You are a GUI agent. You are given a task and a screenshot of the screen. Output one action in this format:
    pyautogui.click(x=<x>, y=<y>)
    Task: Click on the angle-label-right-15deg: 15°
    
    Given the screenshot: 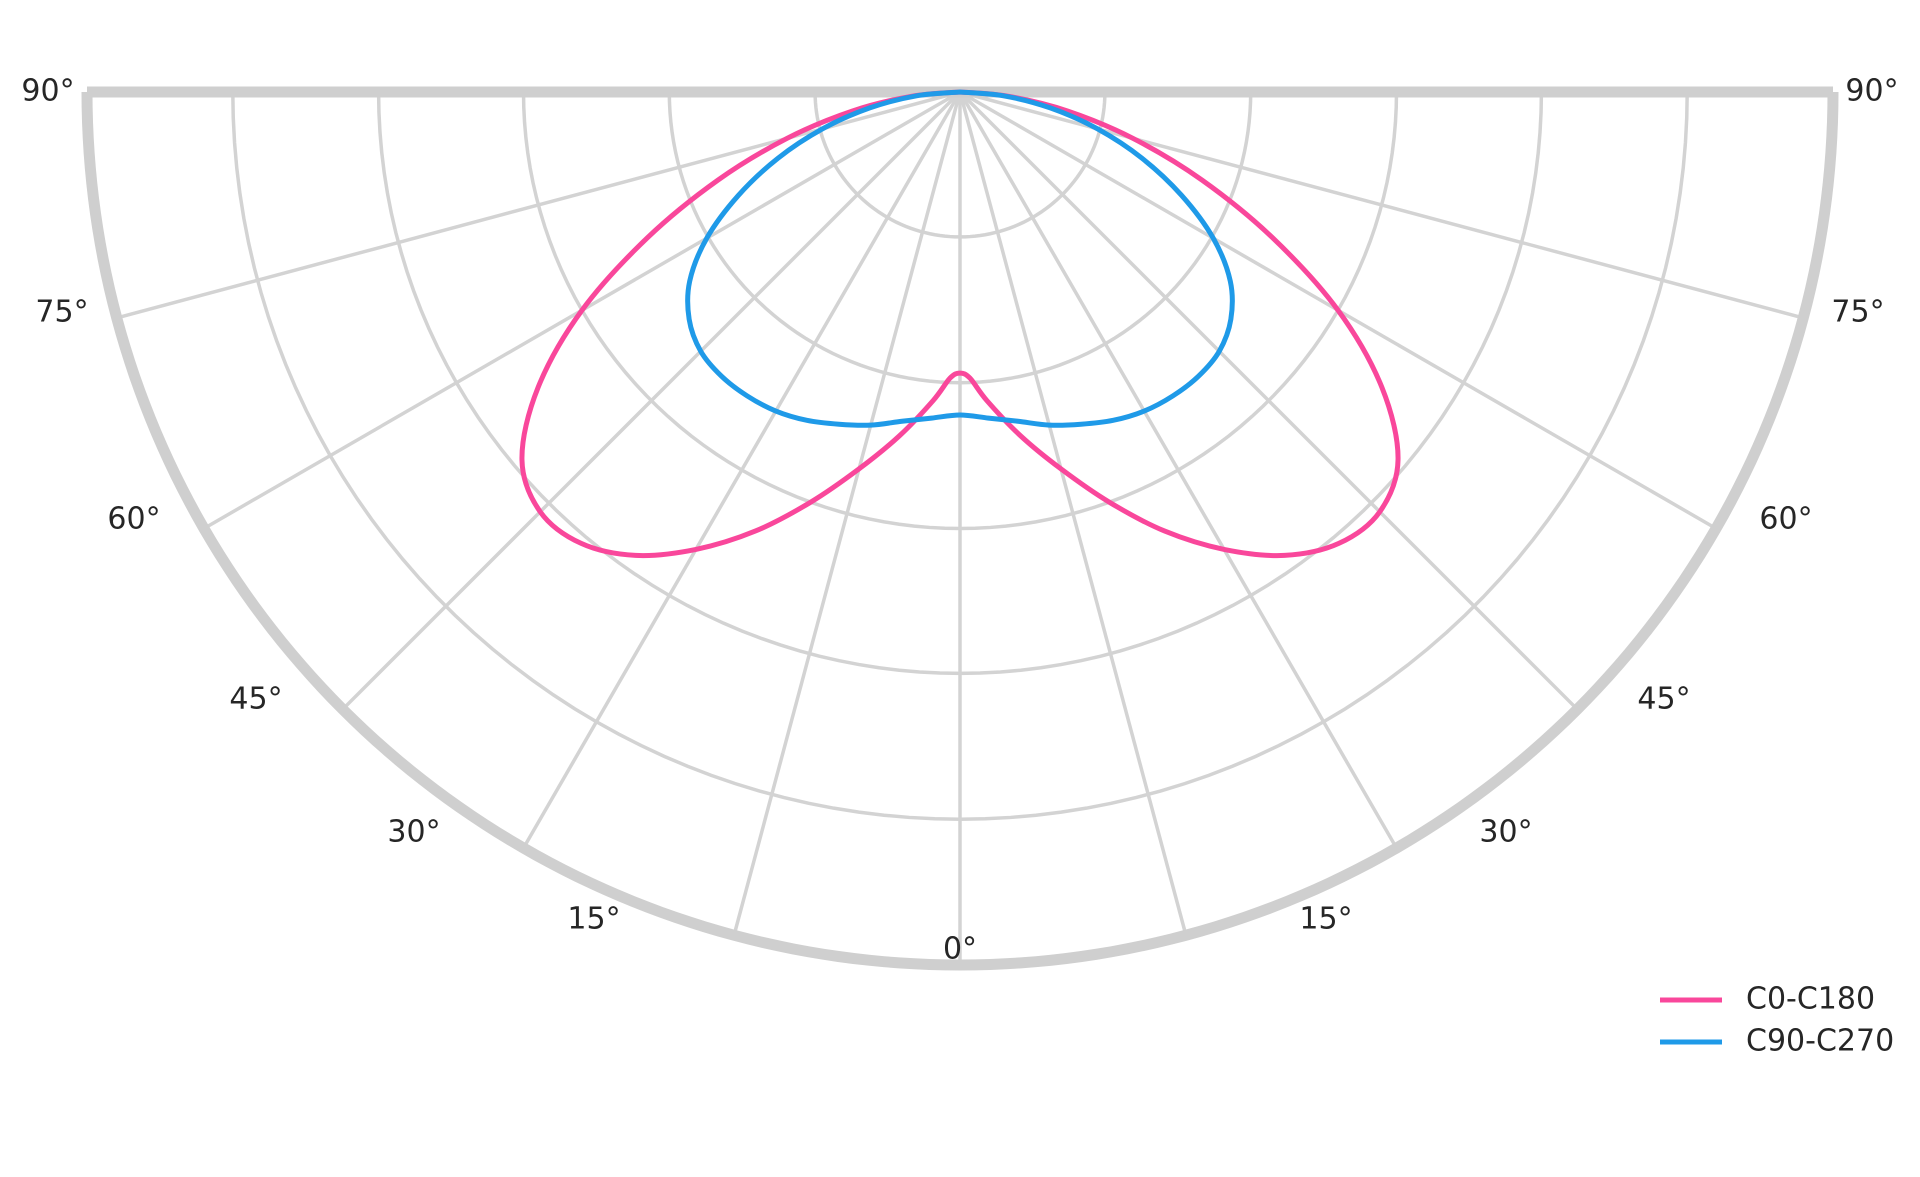 What is the action you would take?
    pyautogui.click(x=1325, y=919)
    